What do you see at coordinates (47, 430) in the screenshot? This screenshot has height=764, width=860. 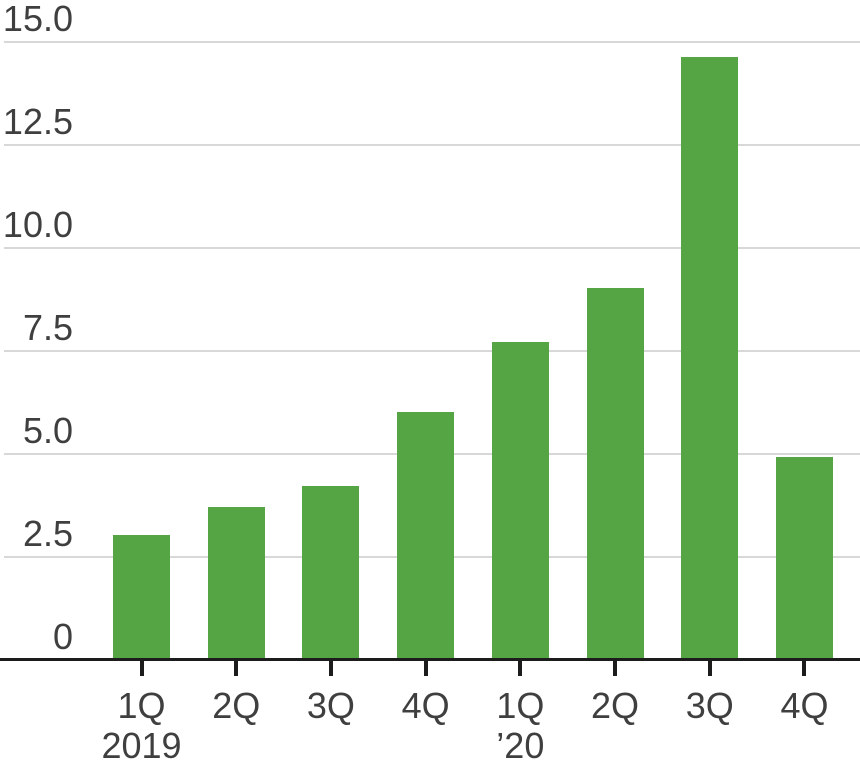 I see `y-tick-label: 5.0` at bounding box center [47, 430].